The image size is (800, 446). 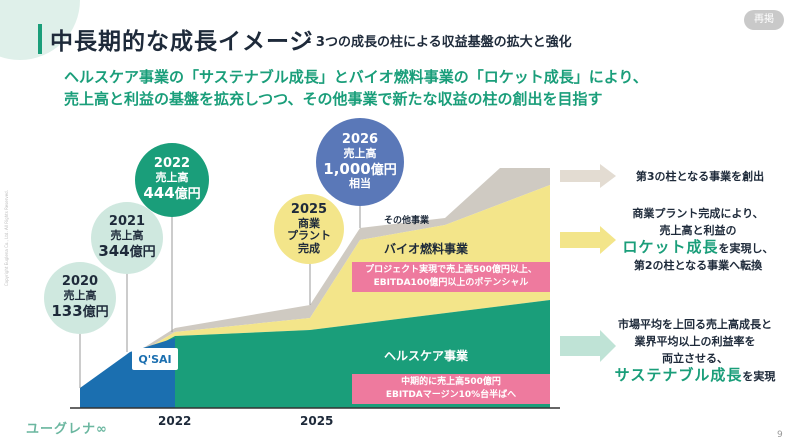 What do you see at coordinates (309, 248) in the screenshot?
I see `bubble-label: 完成` at bounding box center [309, 248].